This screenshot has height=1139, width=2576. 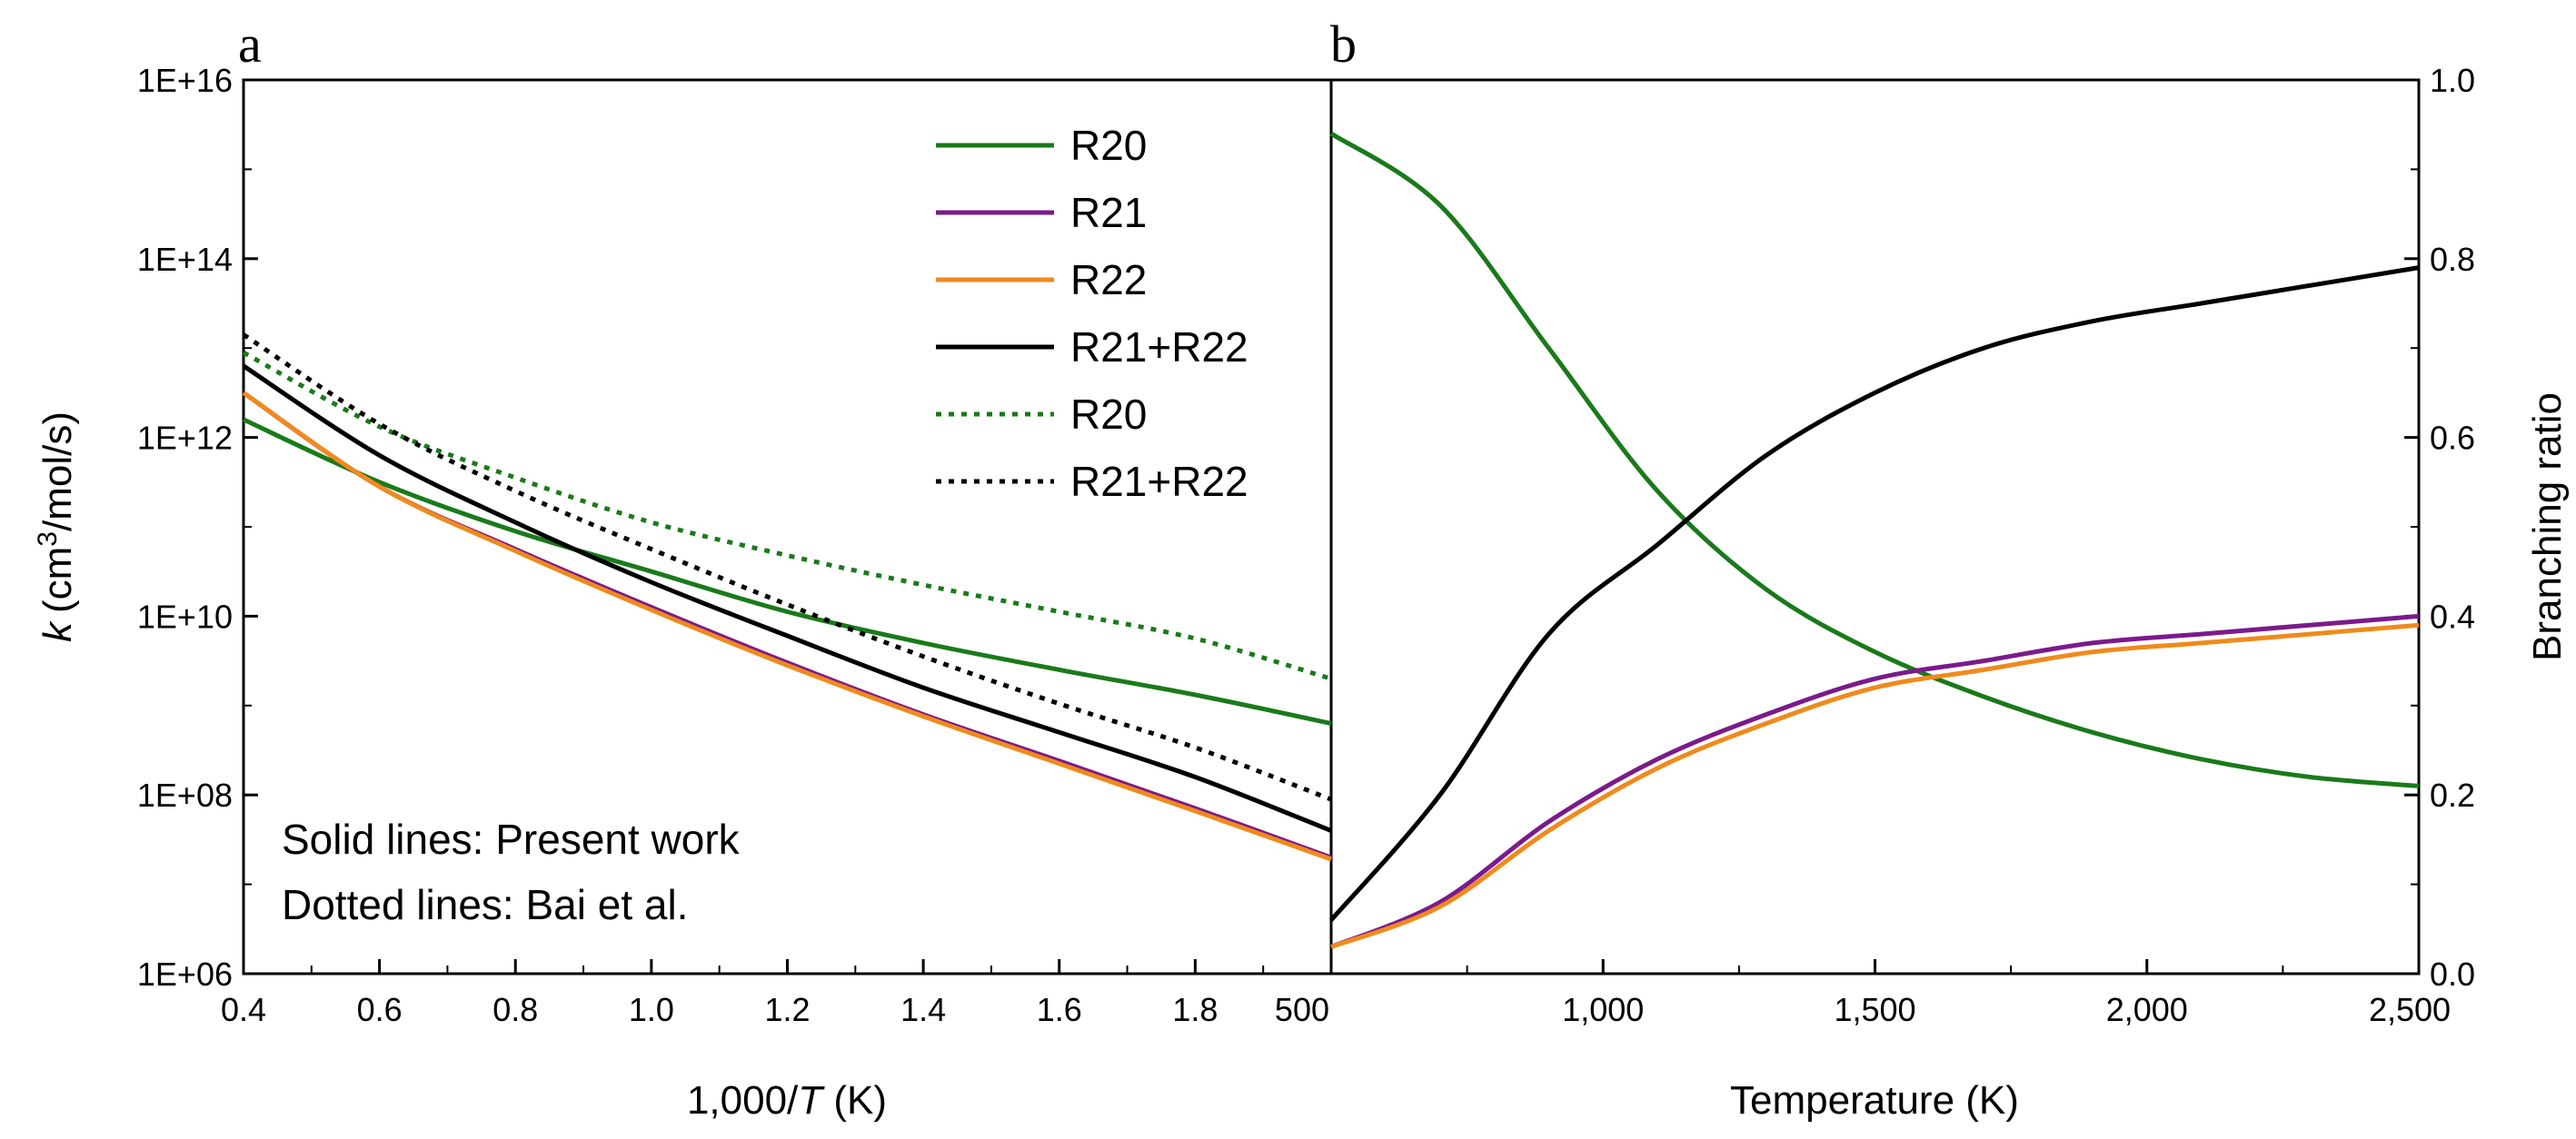 What do you see at coordinates (185, 795) in the screenshot?
I see `panel-a-ytick-label: 1E+08` at bounding box center [185, 795].